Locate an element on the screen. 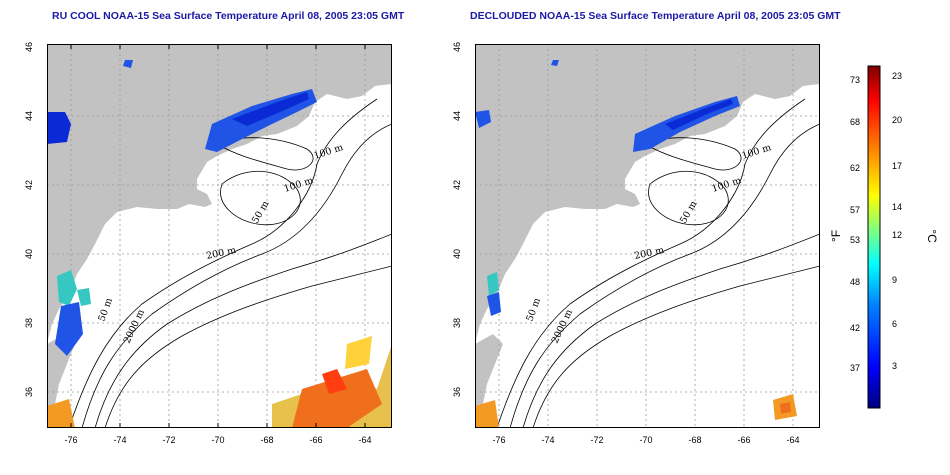 This screenshot has width=950, height=475. colorbar-celsius-tick: 12 is located at coordinates (897, 235).